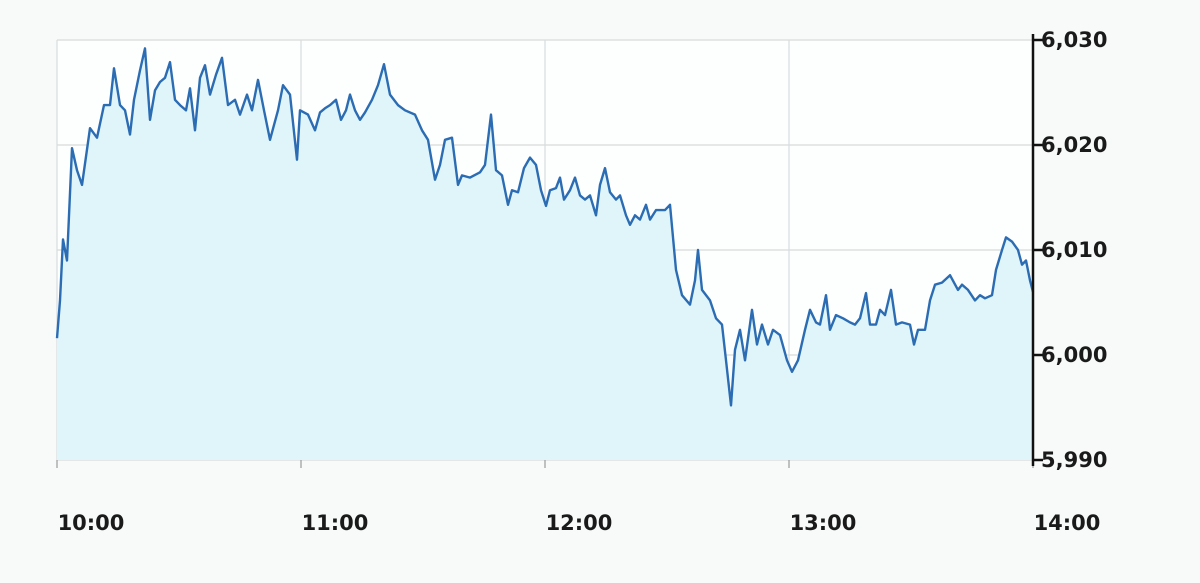 This screenshot has width=1200, height=583. What do you see at coordinates (1074, 460) in the screenshot?
I see `y-tick-label: 5,990` at bounding box center [1074, 460].